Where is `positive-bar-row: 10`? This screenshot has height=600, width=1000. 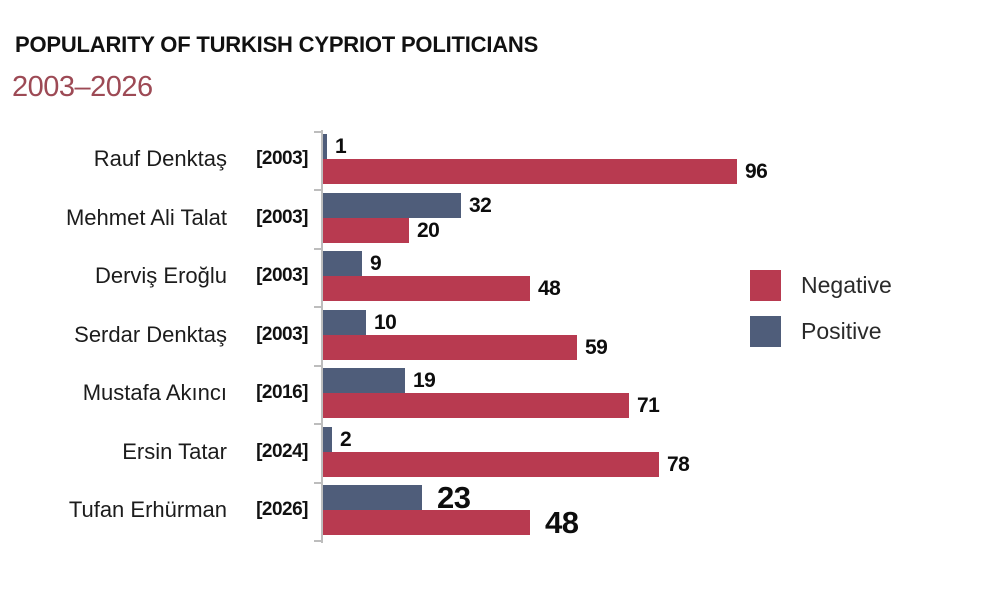 positive-bar-row: 10 is located at coordinates (360, 322).